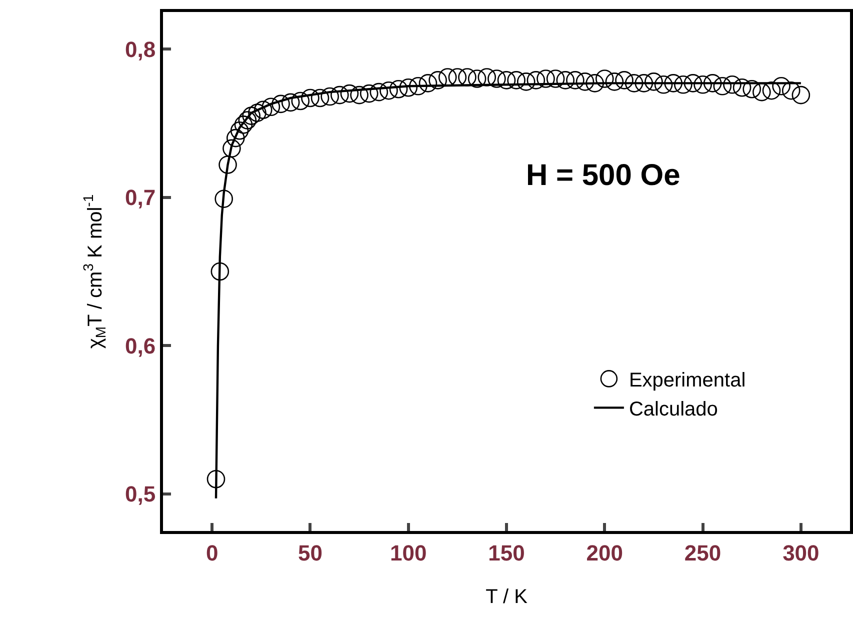  What do you see at coordinates (140, 494) in the screenshot?
I see `y-tick-label: 0,5` at bounding box center [140, 494].